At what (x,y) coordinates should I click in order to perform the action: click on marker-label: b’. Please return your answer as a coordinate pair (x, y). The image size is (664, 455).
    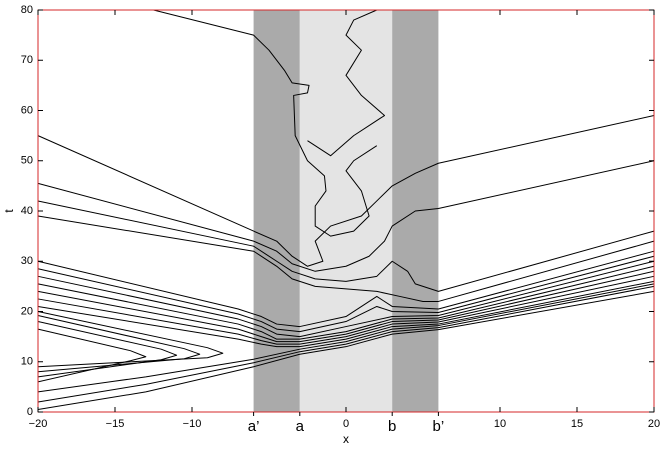
    Looking at the image, I should click on (439, 426).